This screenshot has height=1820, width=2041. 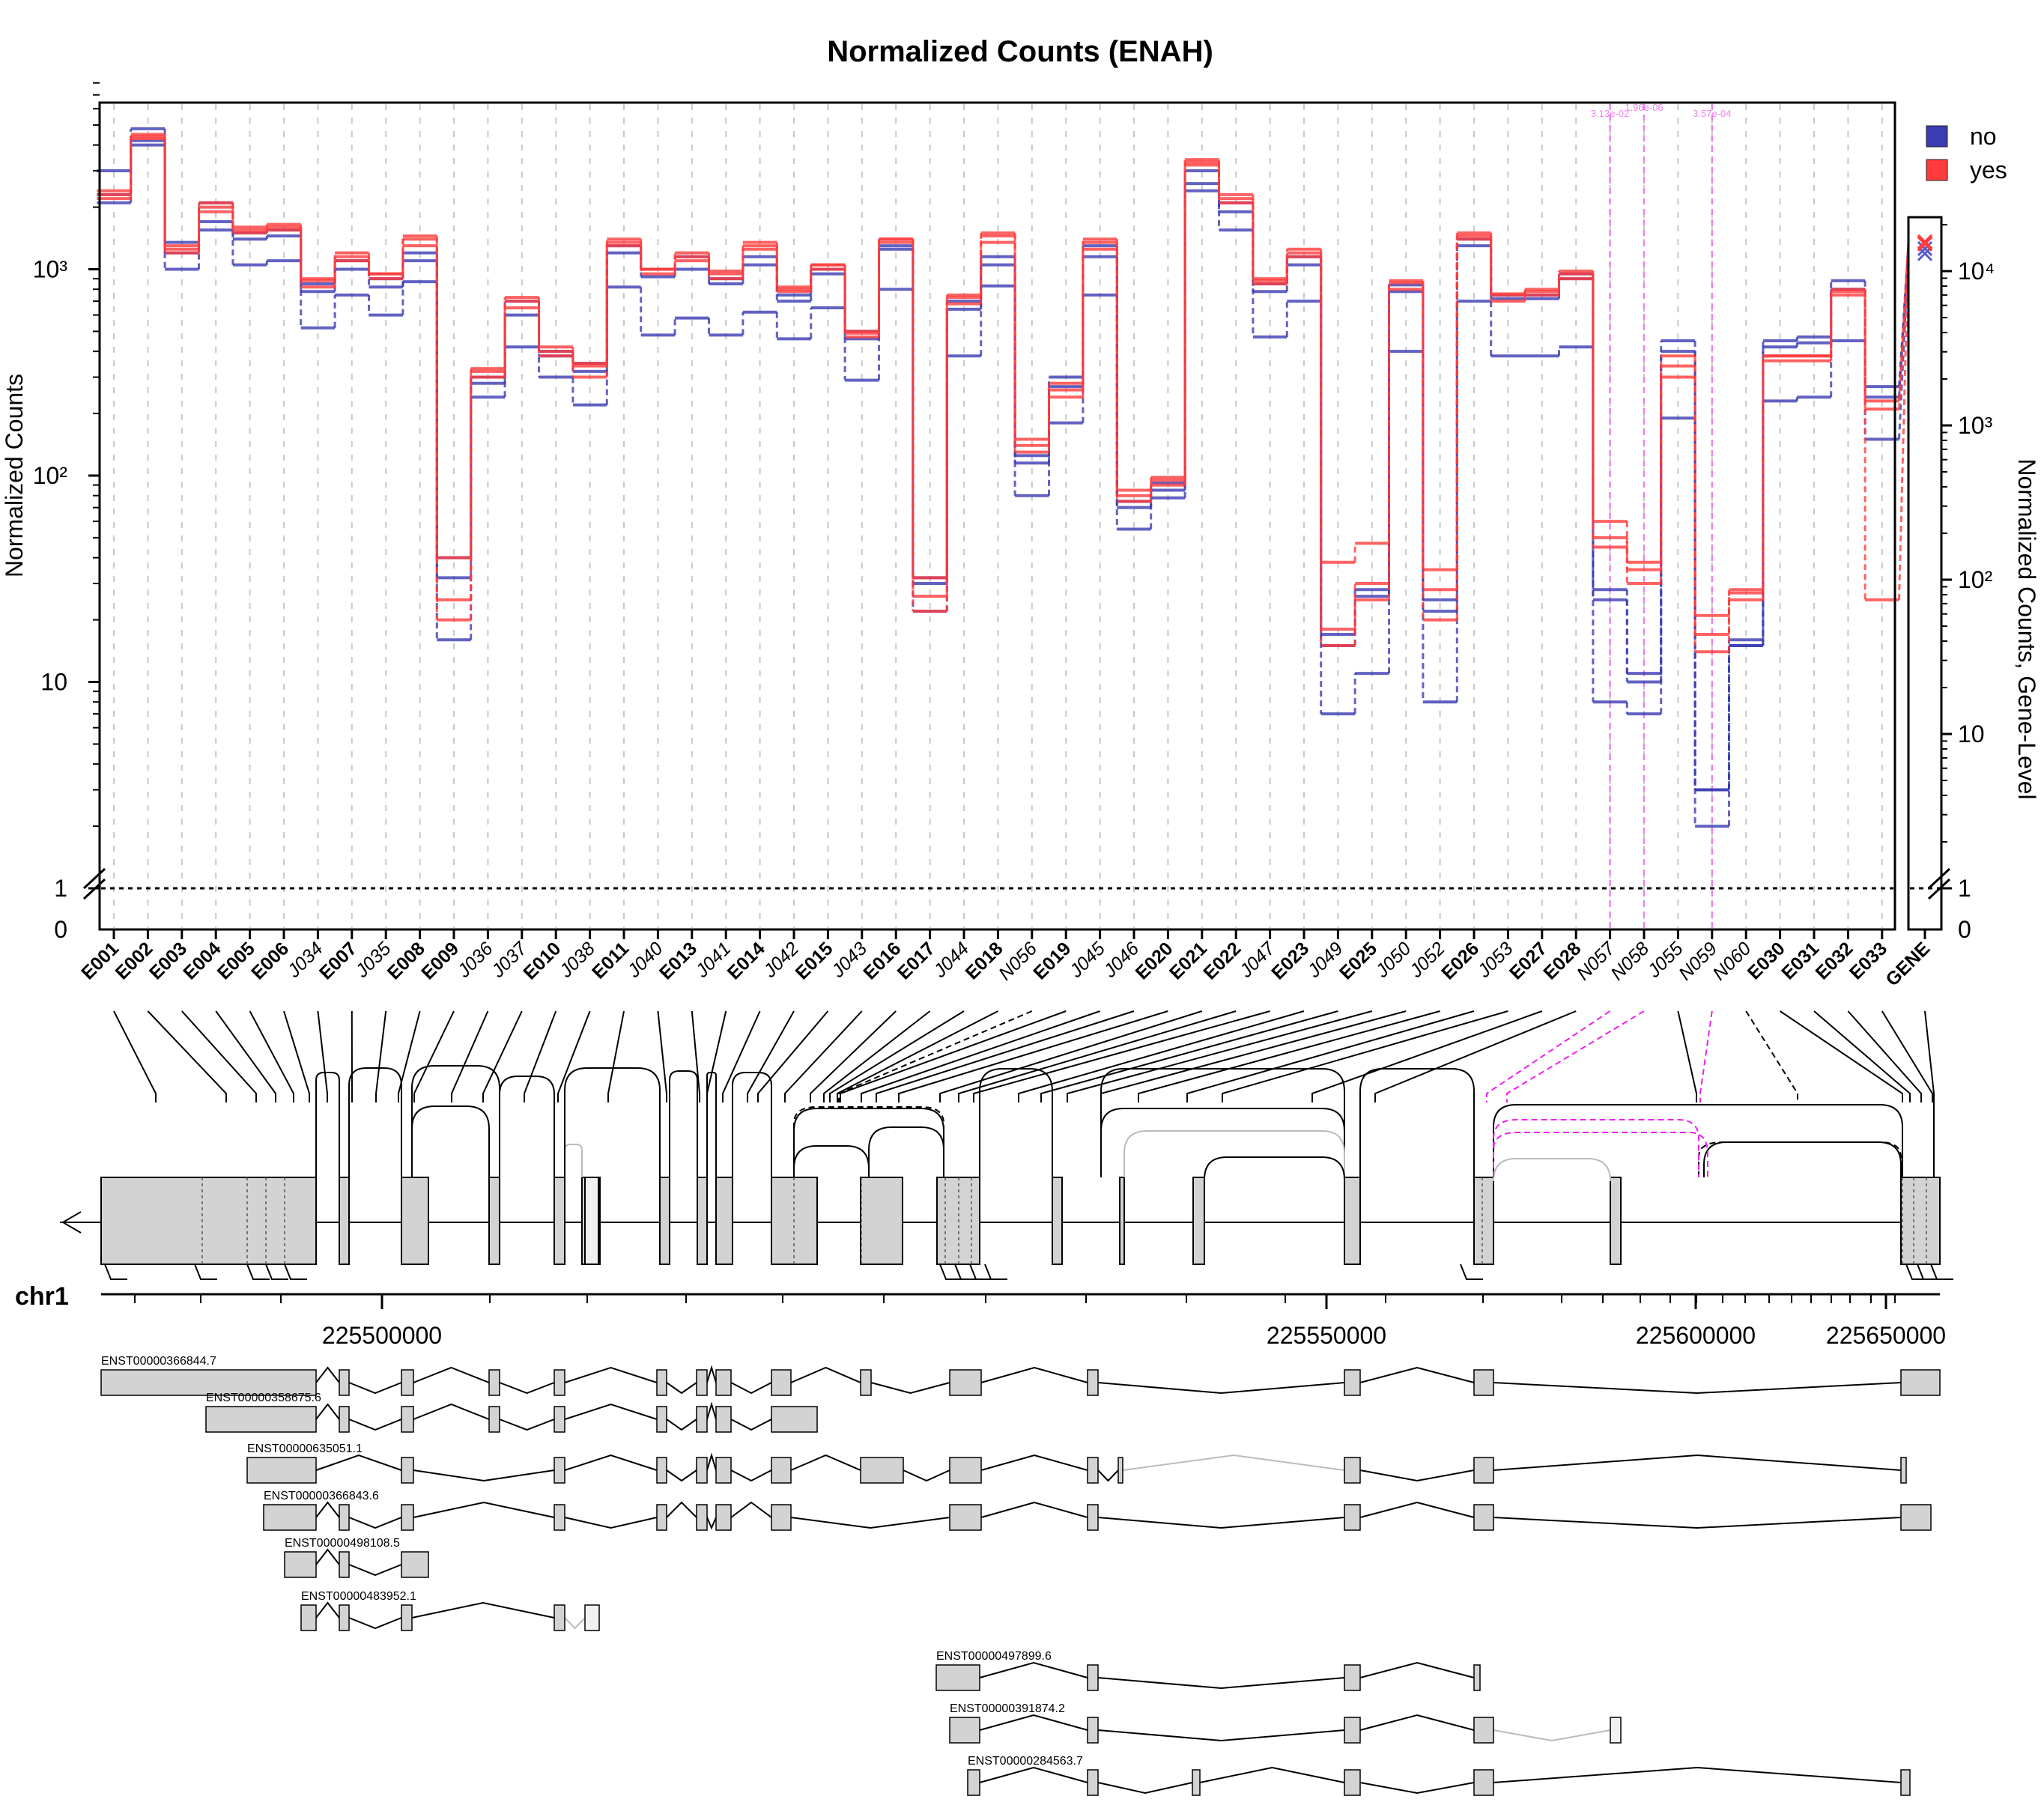 I want to click on connector-e022, so click(x=1097, y=1056).